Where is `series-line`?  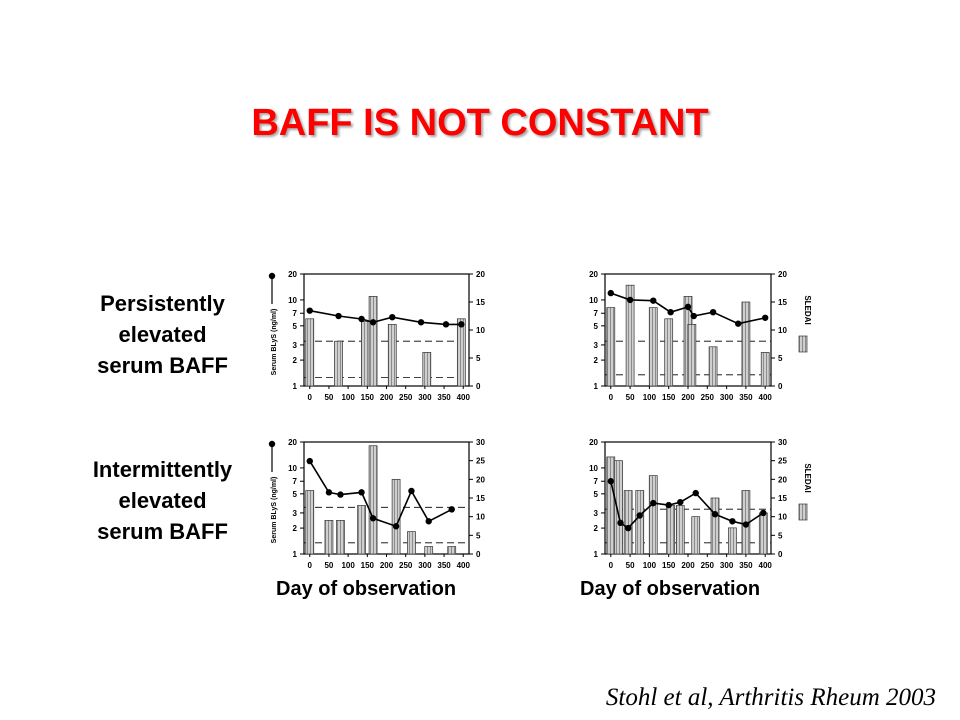 series-line is located at coordinates (687, 505).